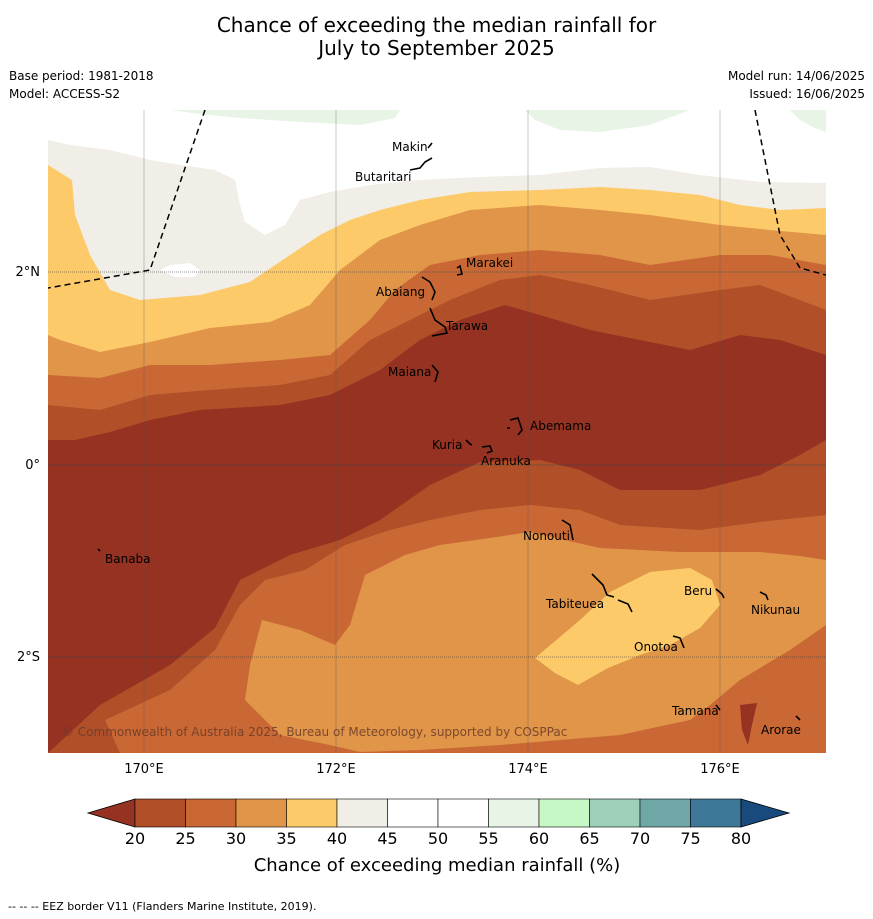 The width and height of the screenshot is (873, 919). Describe the element at coordinates (439, 322) in the screenshot. I see `island-tarawa` at that location.